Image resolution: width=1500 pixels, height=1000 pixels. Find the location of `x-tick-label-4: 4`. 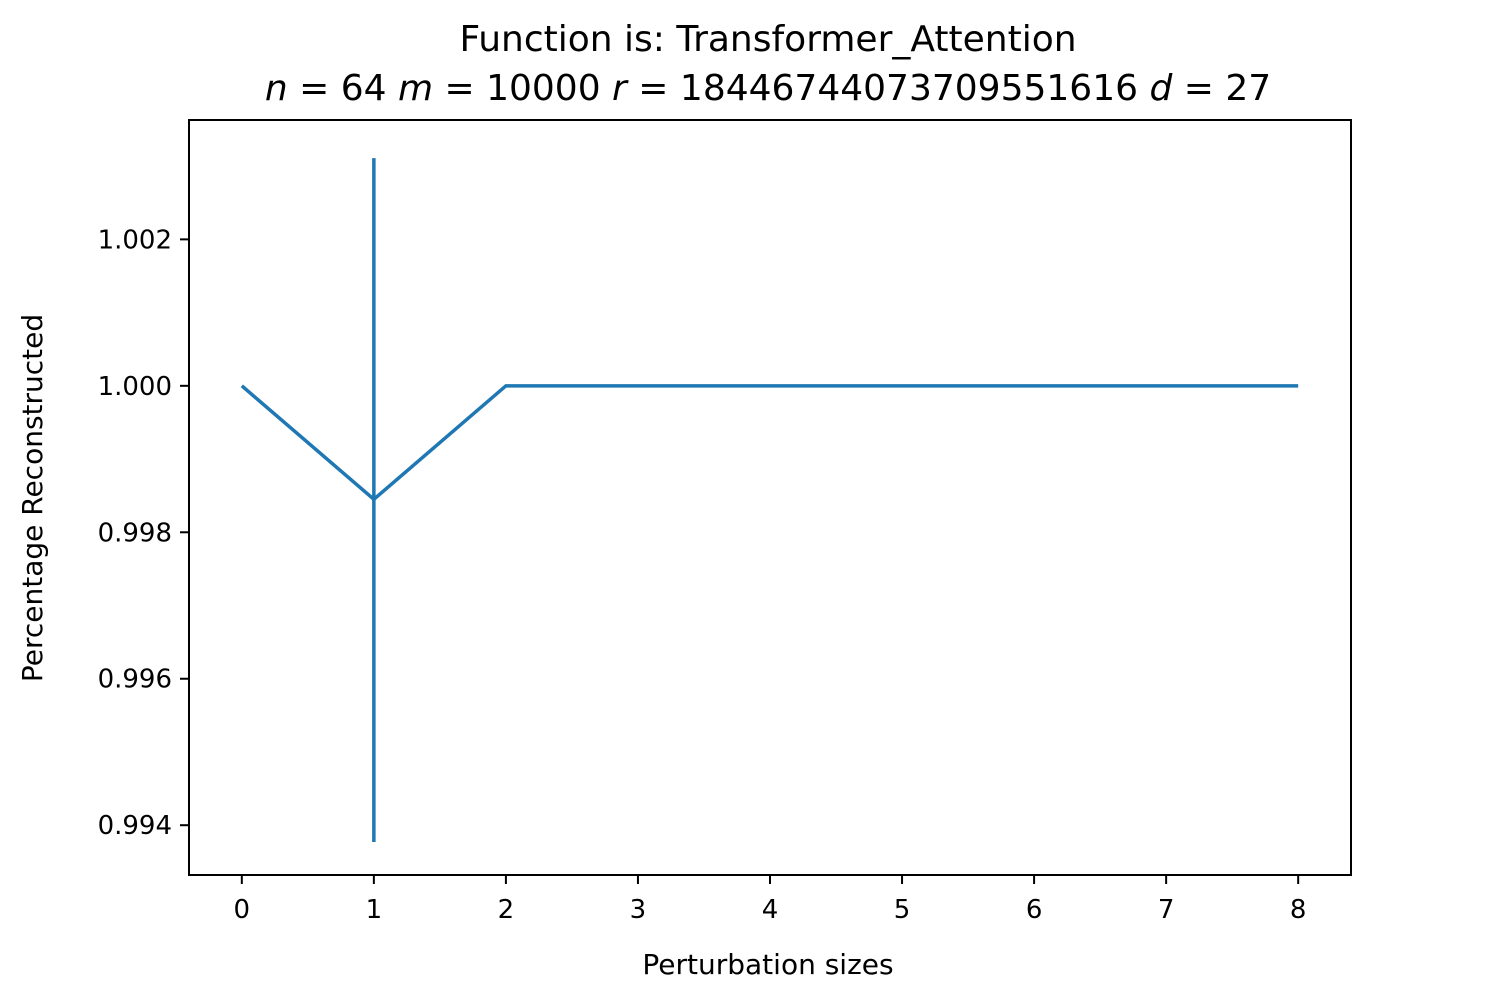

x-tick-label-4: 4 is located at coordinates (770, 910).